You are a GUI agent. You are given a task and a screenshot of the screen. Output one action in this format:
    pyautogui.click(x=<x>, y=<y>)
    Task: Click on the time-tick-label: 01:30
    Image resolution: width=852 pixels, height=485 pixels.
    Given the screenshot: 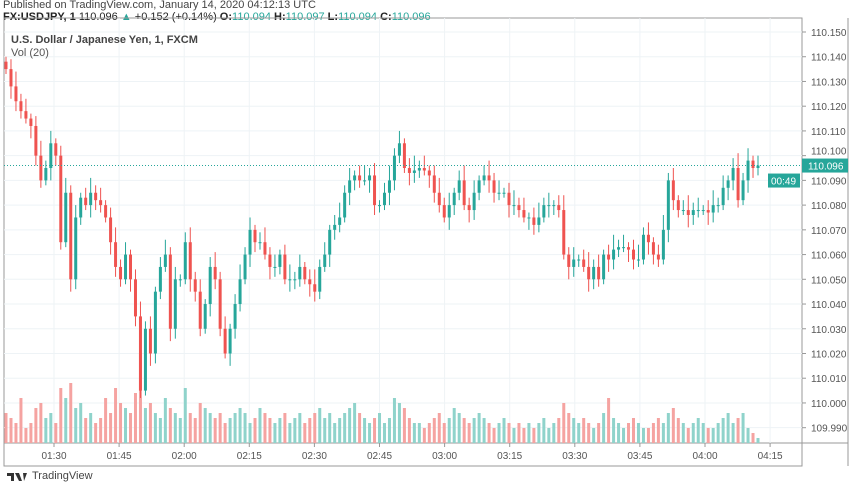 What is the action you would take?
    pyautogui.click(x=53, y=456)
    